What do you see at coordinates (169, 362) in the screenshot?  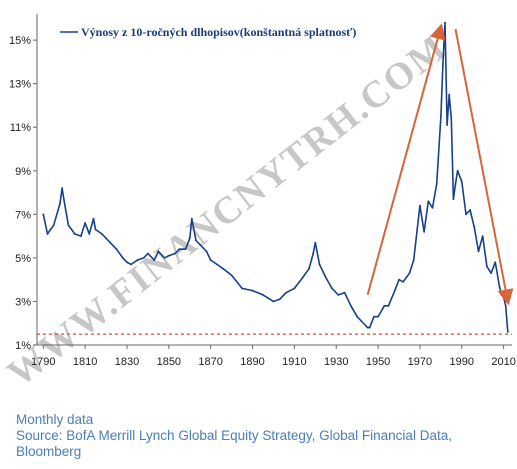 I see `x-tick-label: 1850` at bounding box center [169, 362].